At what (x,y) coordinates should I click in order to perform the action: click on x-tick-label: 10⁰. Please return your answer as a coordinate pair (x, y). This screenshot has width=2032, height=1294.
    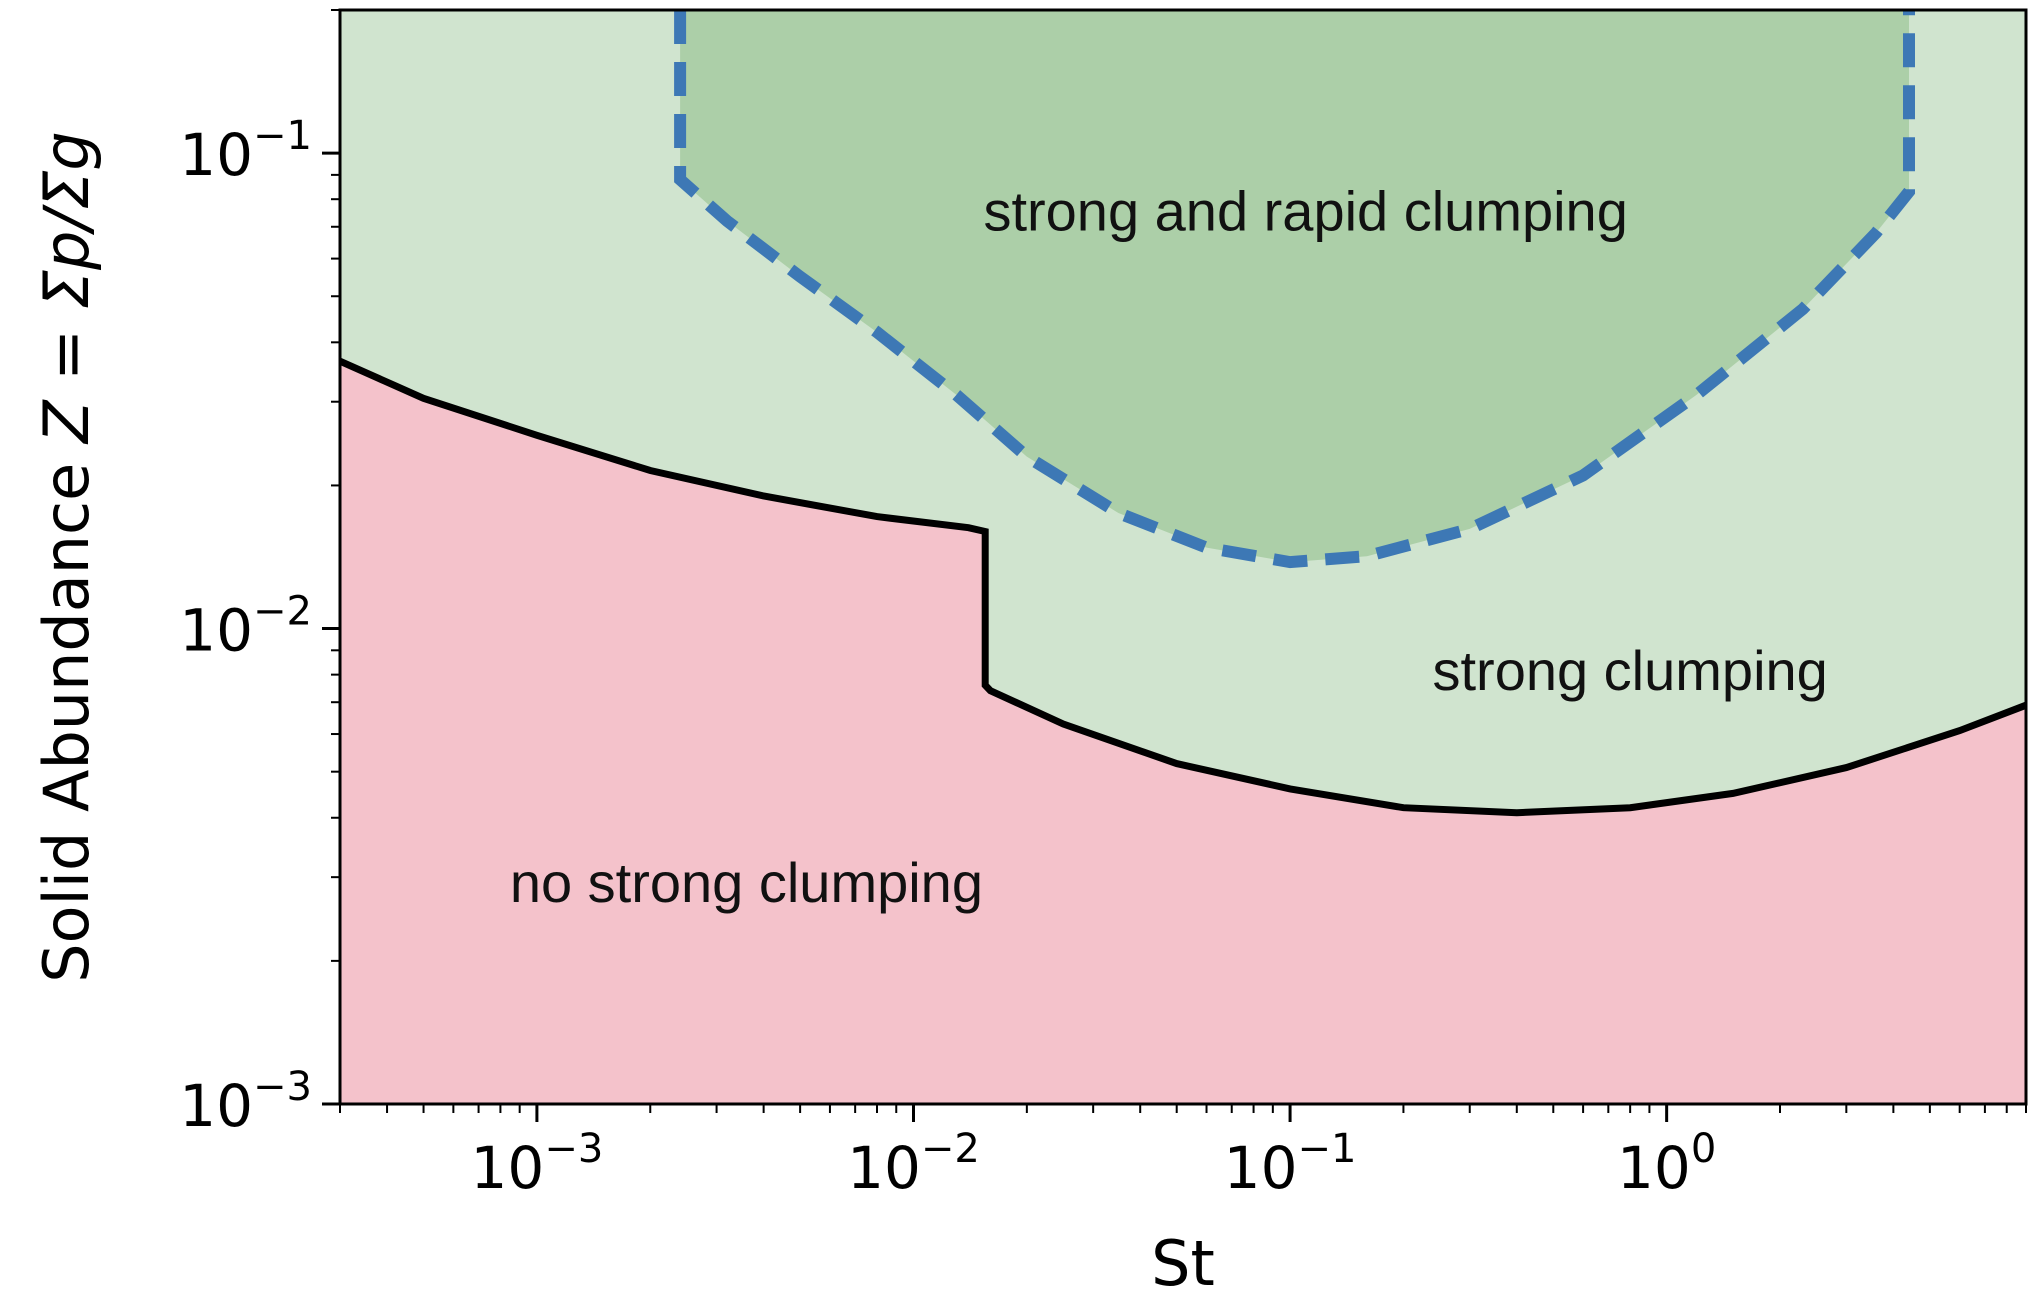
    Looking at the image, I should click on (1666, 1164).